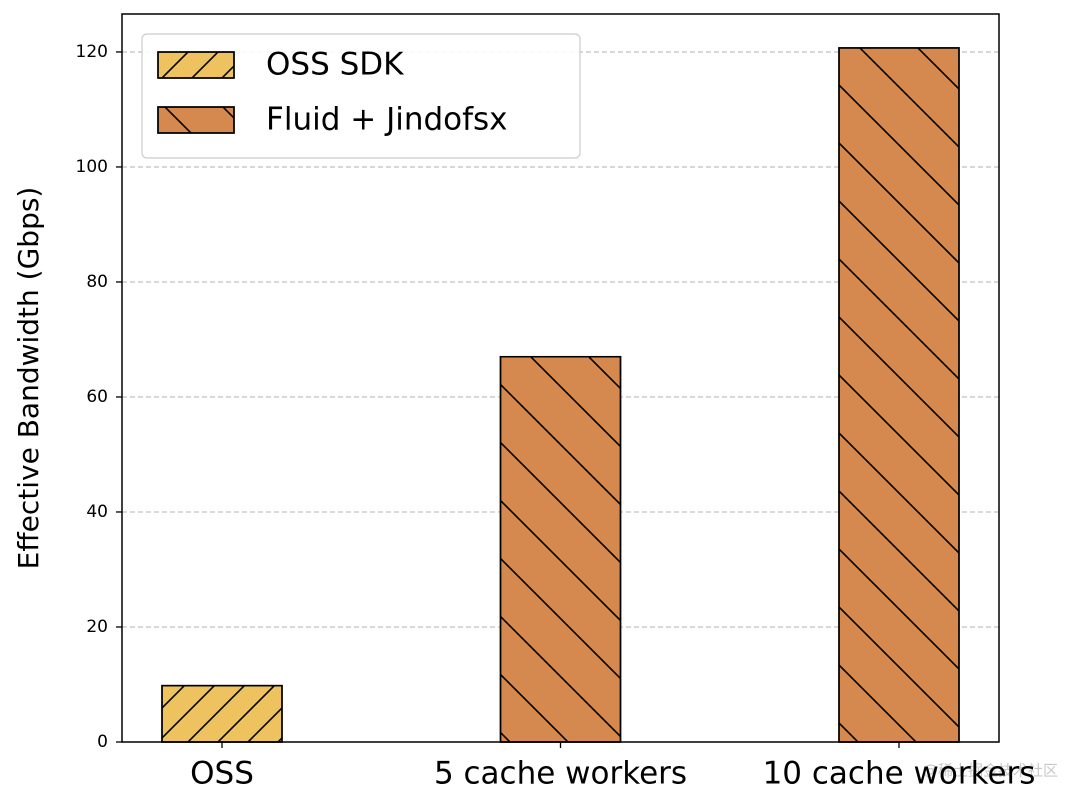  Describe the element at coordinates (387, 120) in the screenshot. I see `legend-label: Fluid + Jindofsx` at that location.